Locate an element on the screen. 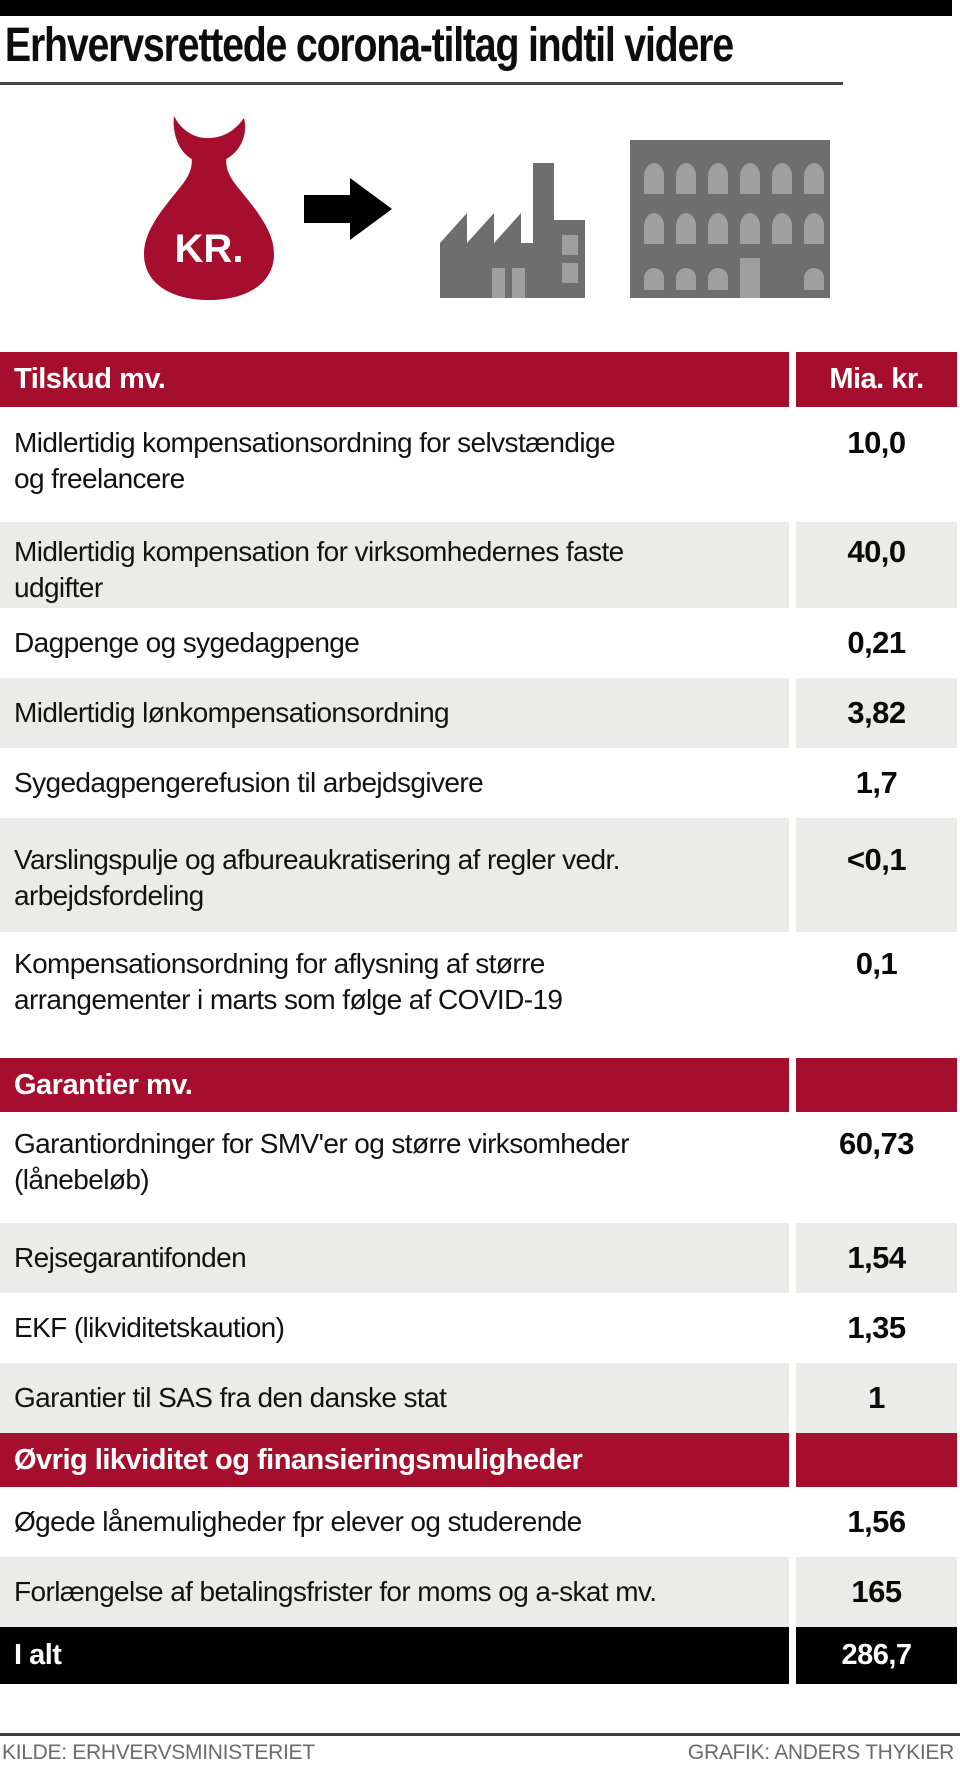 The height and width of the screenshot is (1780, 960). row-value: 60,73 is located at coordinates (876, 1167).